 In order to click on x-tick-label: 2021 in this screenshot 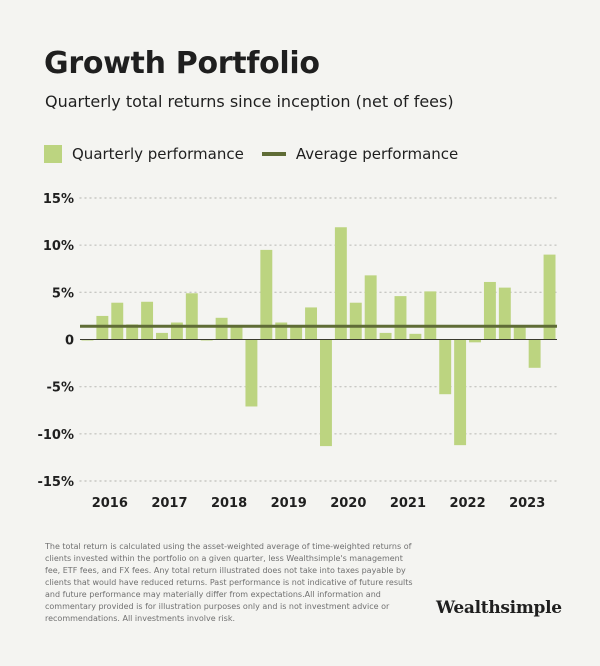, I will do `click(408, 503)`.